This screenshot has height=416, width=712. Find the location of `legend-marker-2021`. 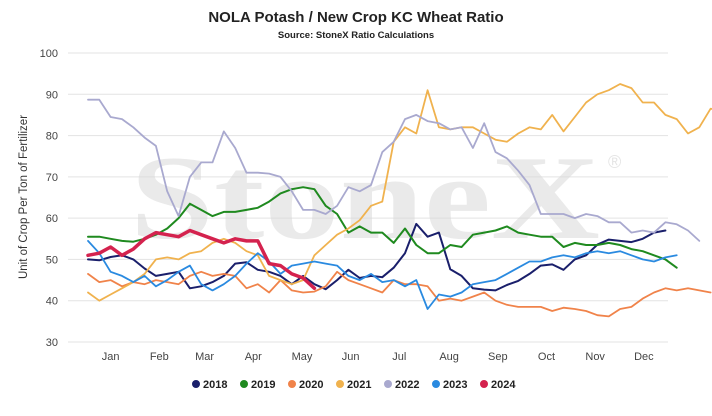

legend-marker-2021 is located at coordinates (340, 384).